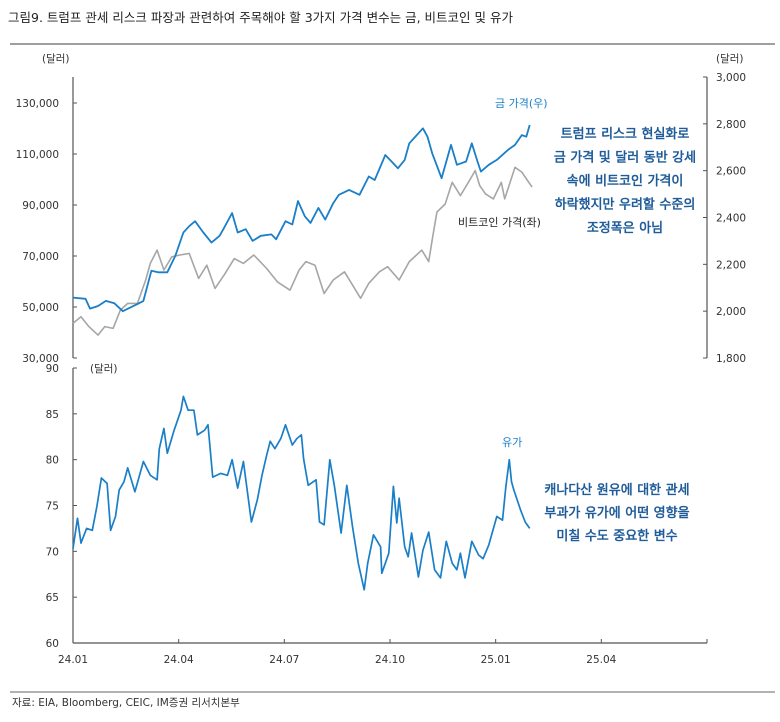 The width and height of the screenshot is (780, 722). I want to click on left-y-tick-label: 130,000, so click(37, 104).